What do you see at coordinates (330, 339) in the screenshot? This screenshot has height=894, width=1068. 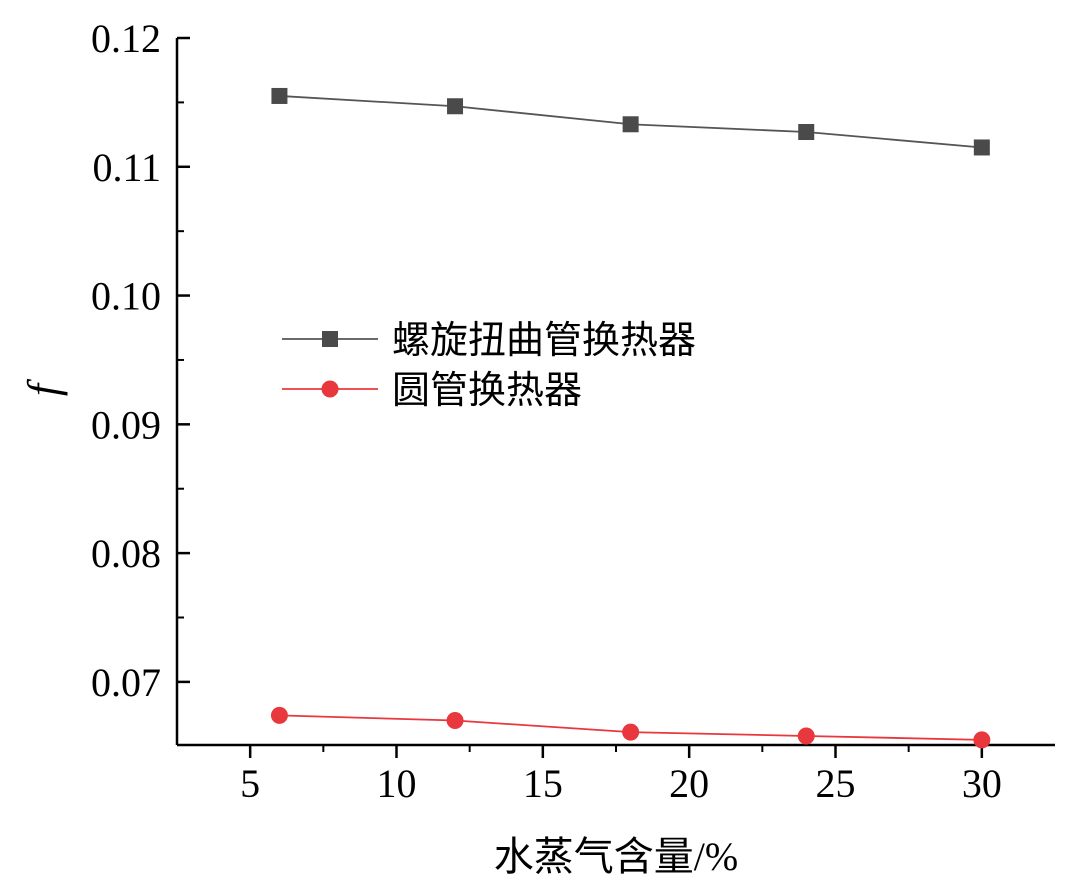 I see `legend-marker-square` at bounding box center [330, 339].